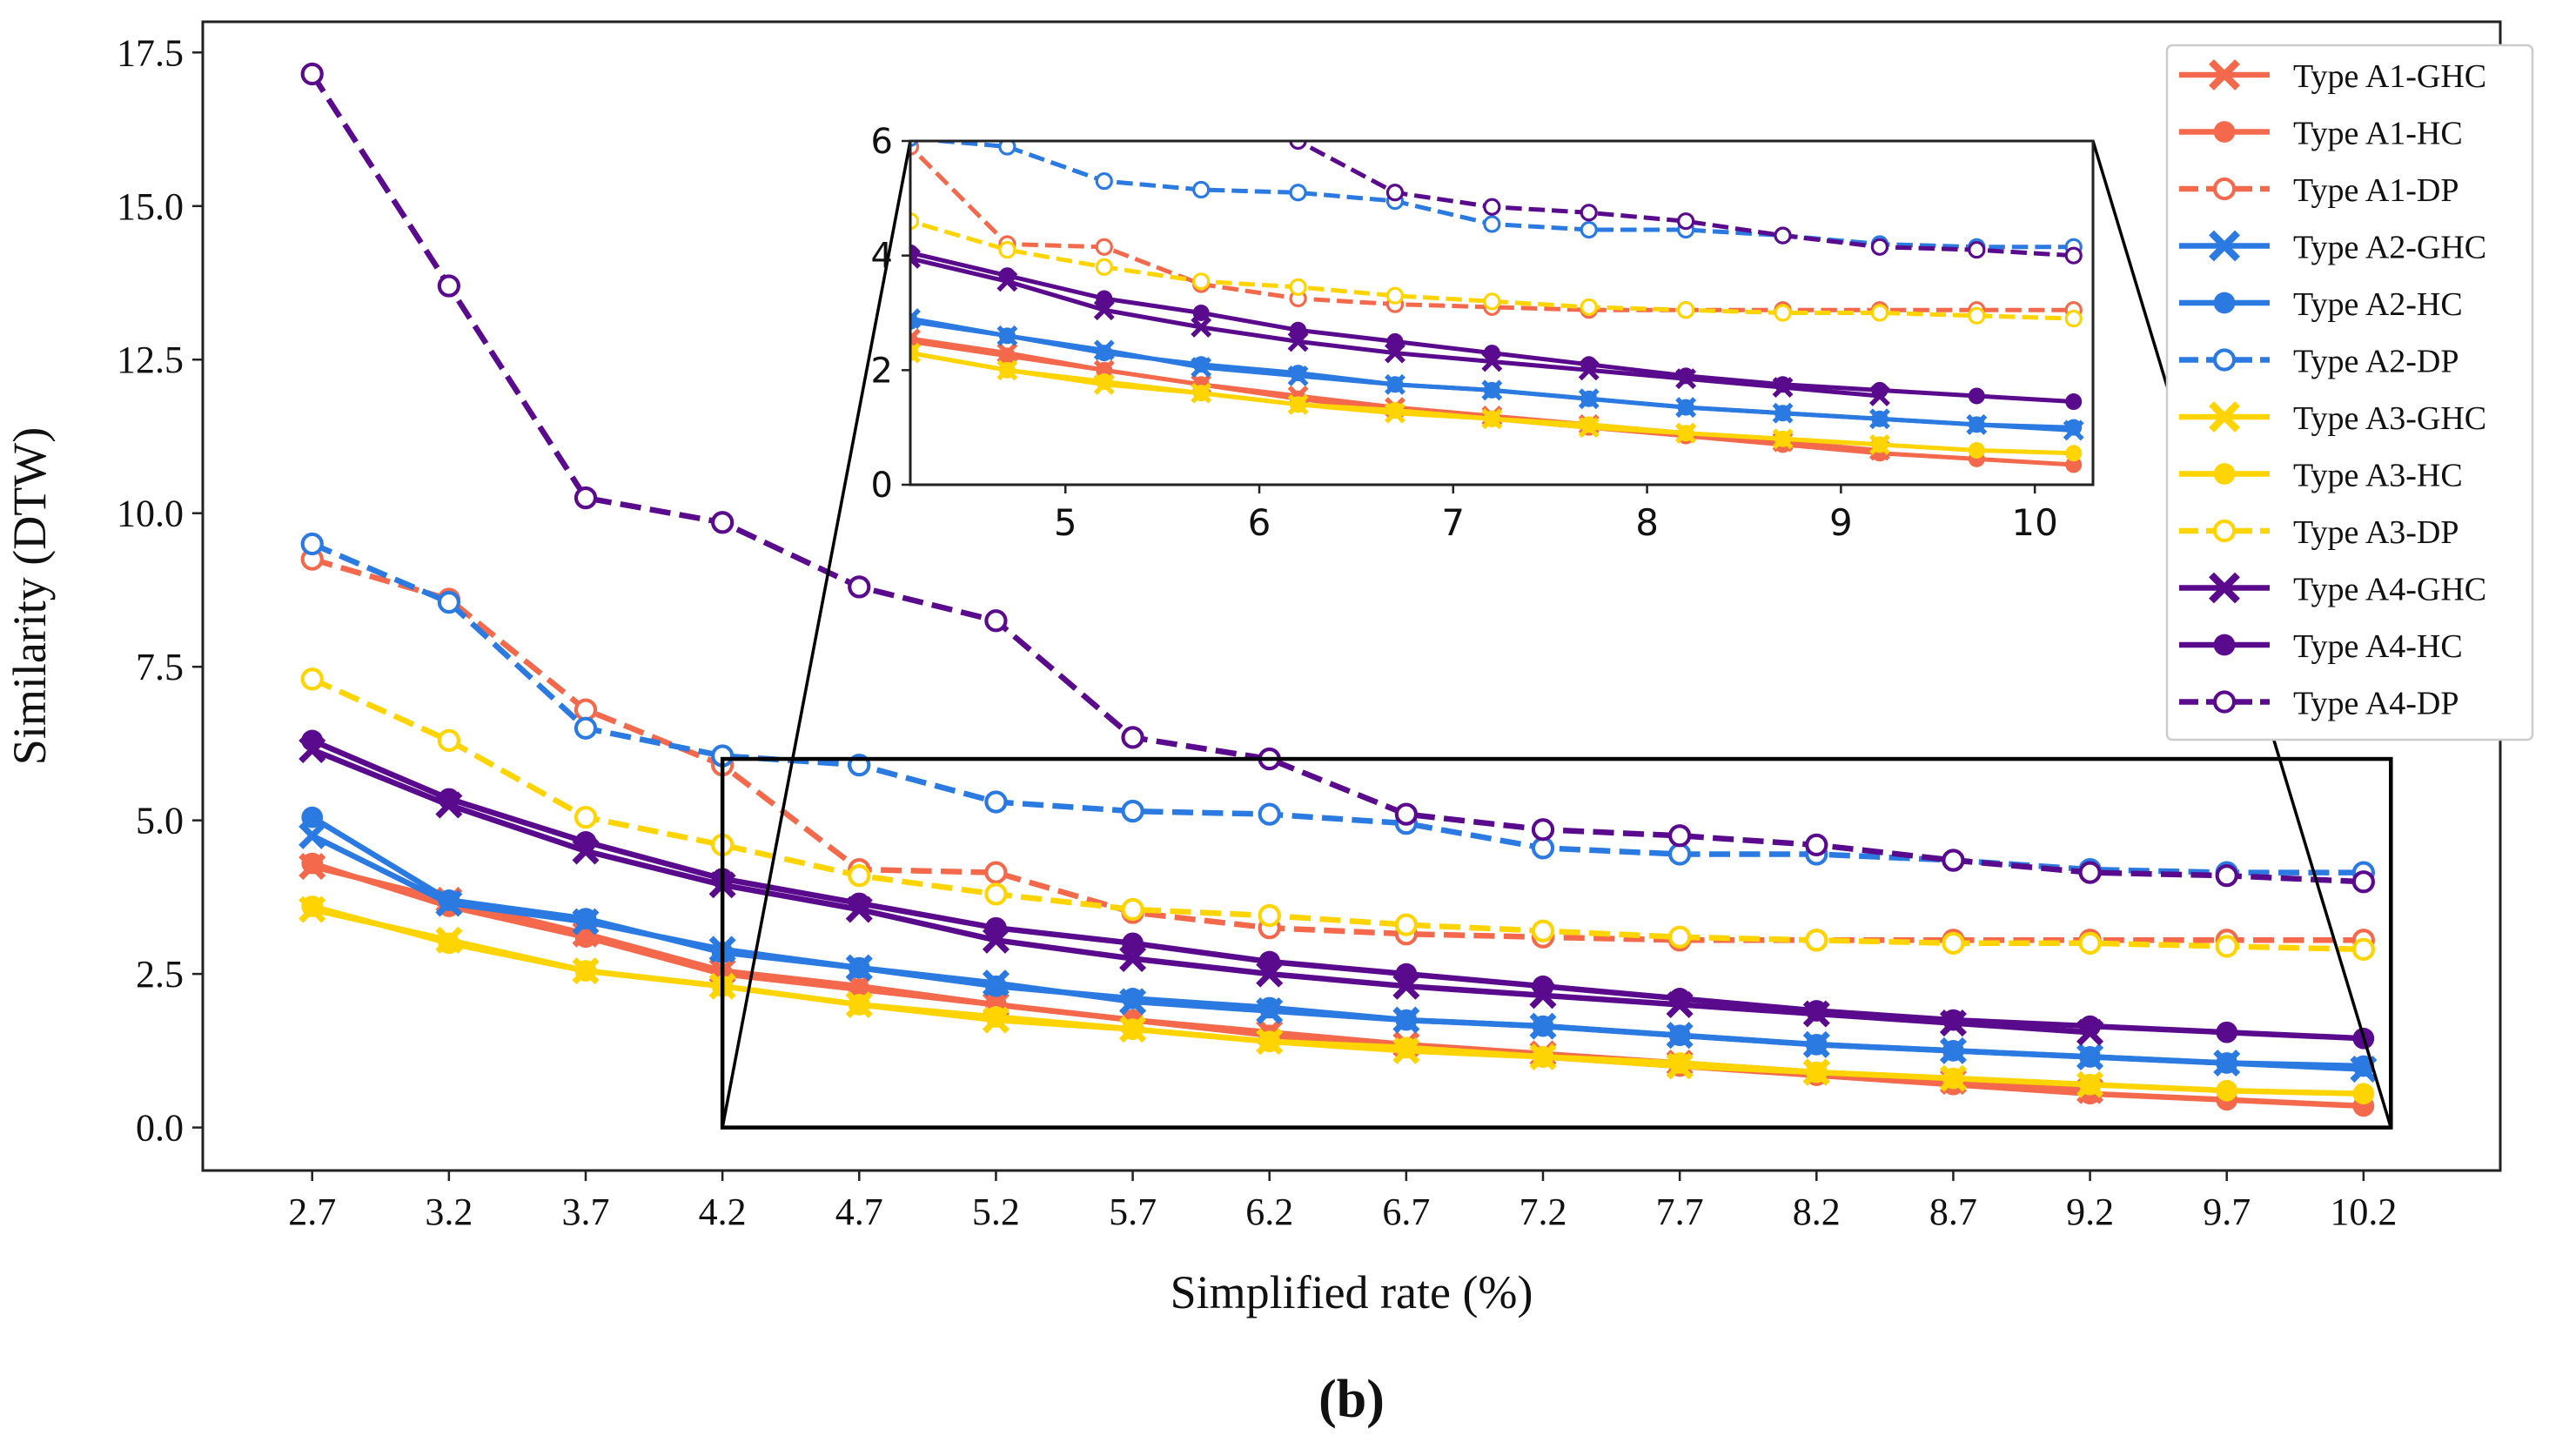 Image resolution: width=2576 pixels, height=1449 pixels. I want to click on x-tick-label: 6.2, so click(1269, 1212).